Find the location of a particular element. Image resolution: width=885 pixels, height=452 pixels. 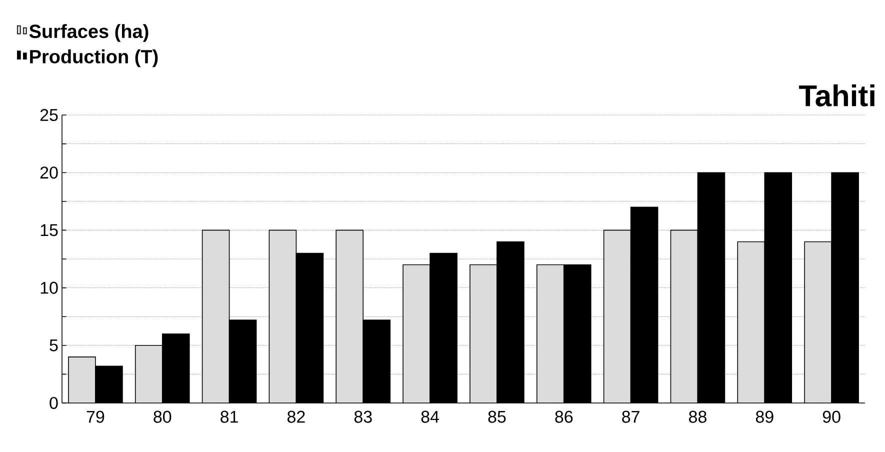

y-tick-label: 10 is located at coordinates (49, 288).